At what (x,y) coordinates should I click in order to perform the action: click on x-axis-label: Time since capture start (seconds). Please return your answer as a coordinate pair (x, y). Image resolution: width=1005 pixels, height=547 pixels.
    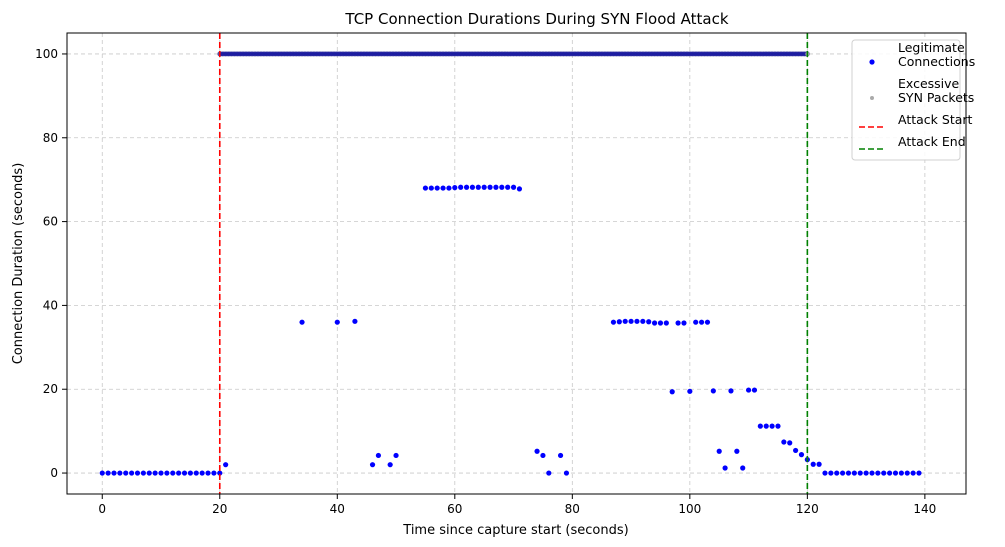
    Looking at the image, I should click on (515, 530).